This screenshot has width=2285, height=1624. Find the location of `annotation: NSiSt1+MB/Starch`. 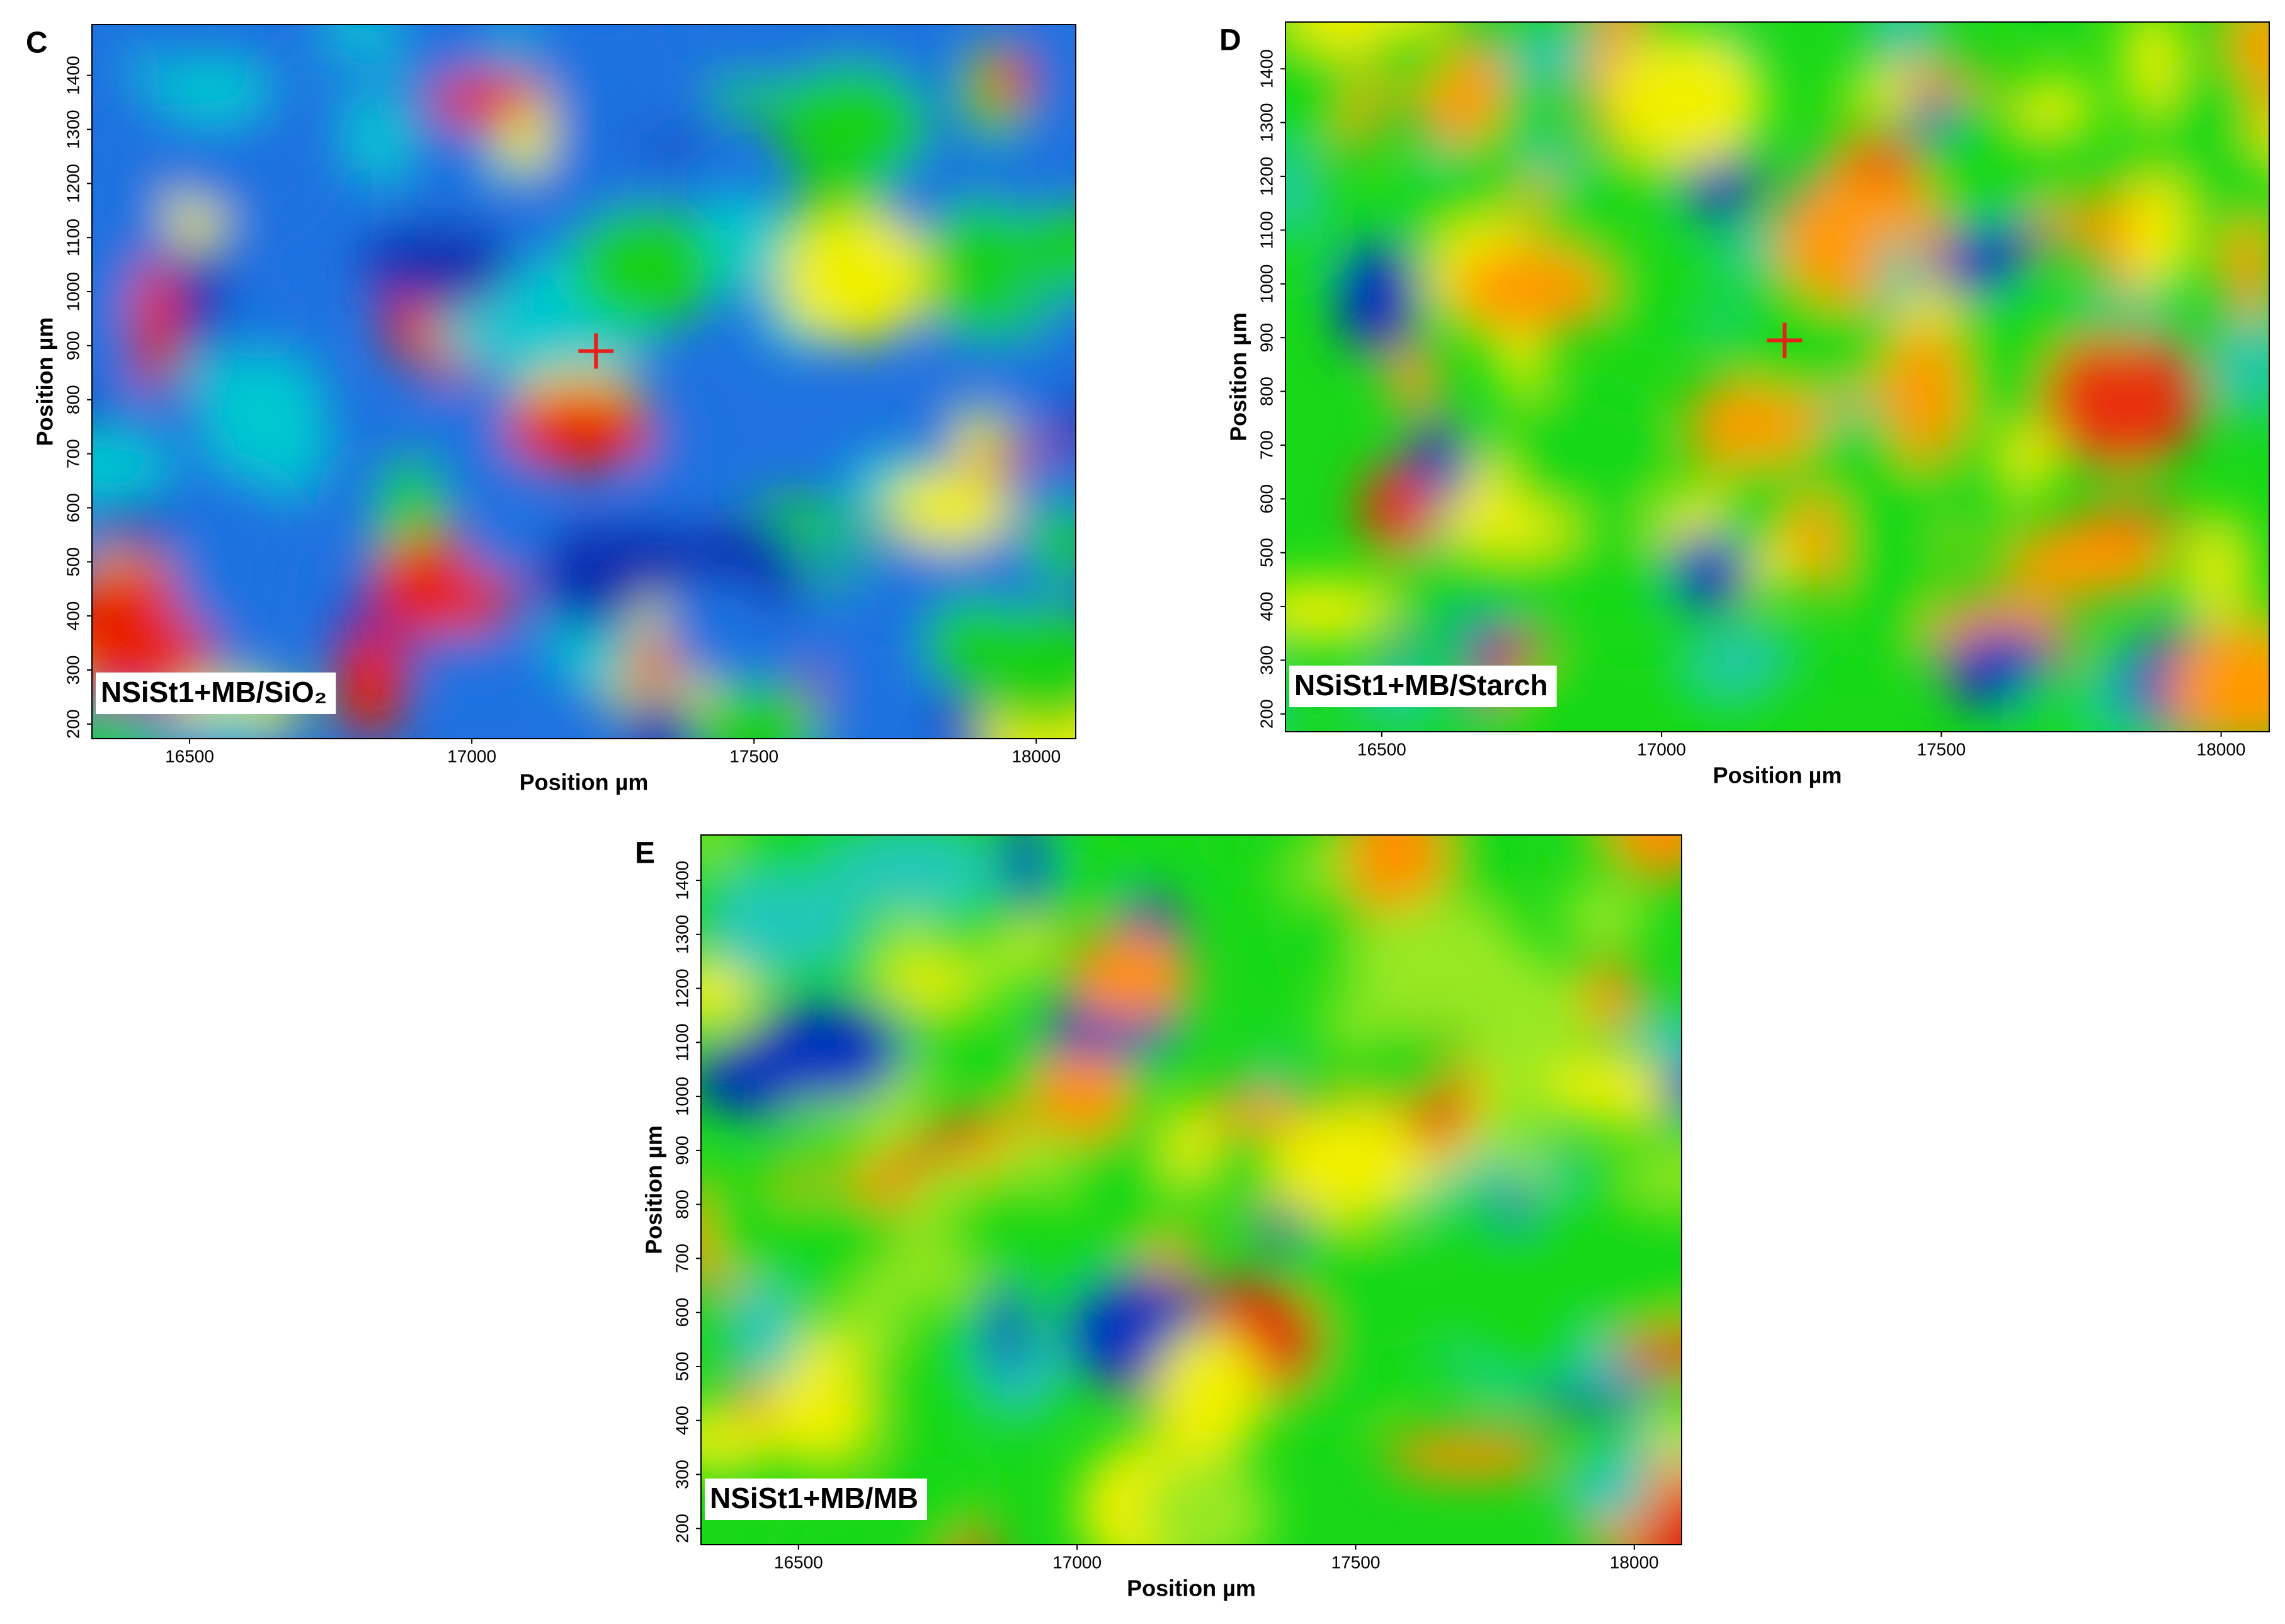

annotation: NSiSt1+MB/Starch is located at coordinates (1421, 685).